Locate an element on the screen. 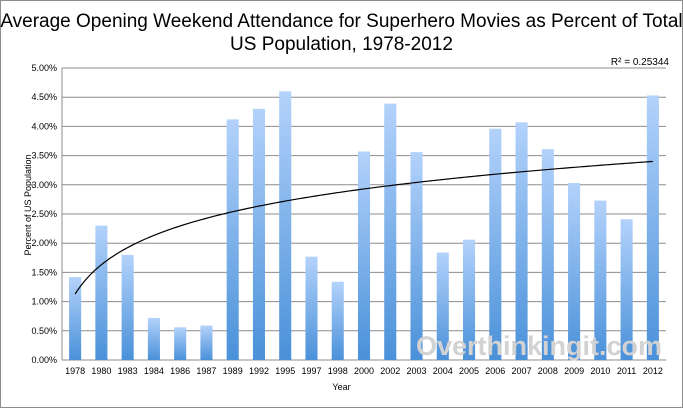  x-tick-label: 1995 is located at coordinates (285, 371).